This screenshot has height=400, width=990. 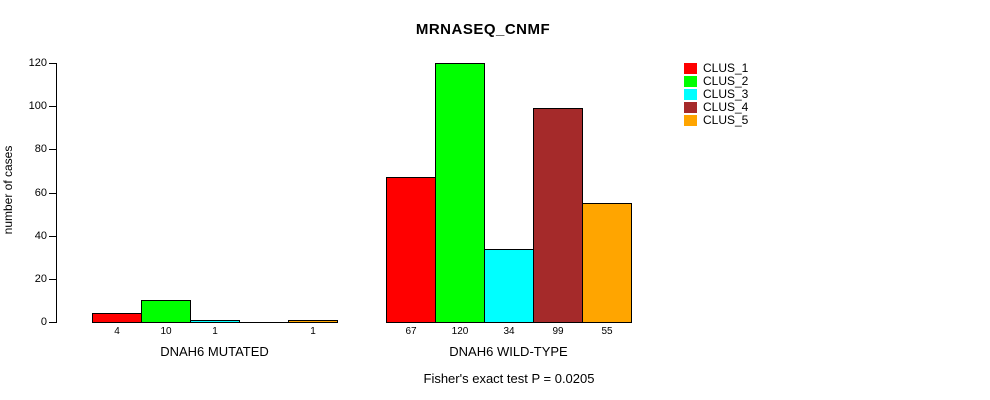 What do you see at coordinates (460, 331) in the screenshot?
I see `bar-value-label: 120` at bounding box center [460, 331].